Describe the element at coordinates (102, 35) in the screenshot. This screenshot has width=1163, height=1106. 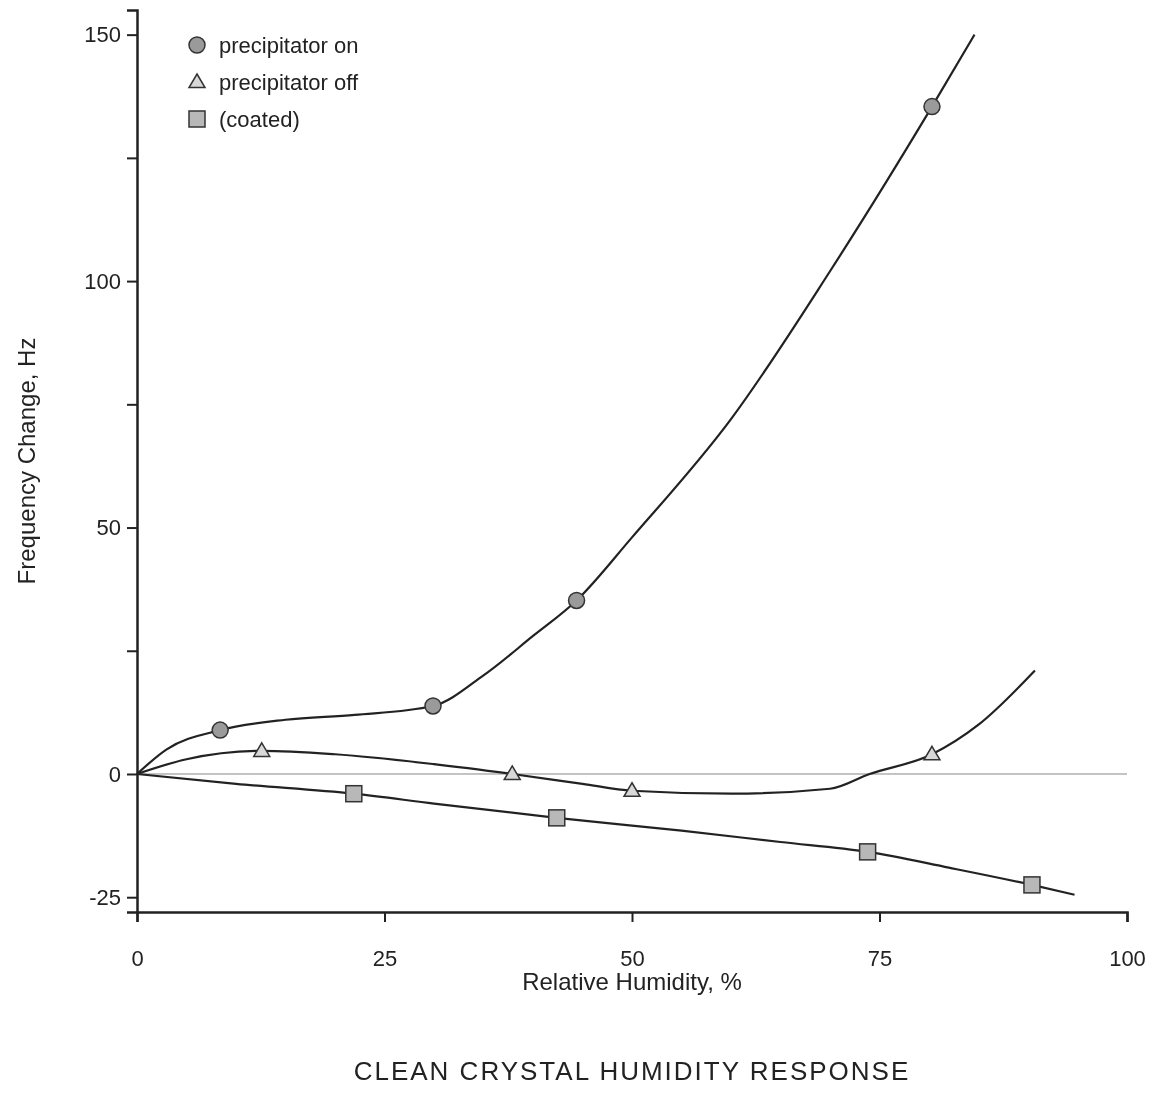
I see `y-tick-label: 150` at that location.